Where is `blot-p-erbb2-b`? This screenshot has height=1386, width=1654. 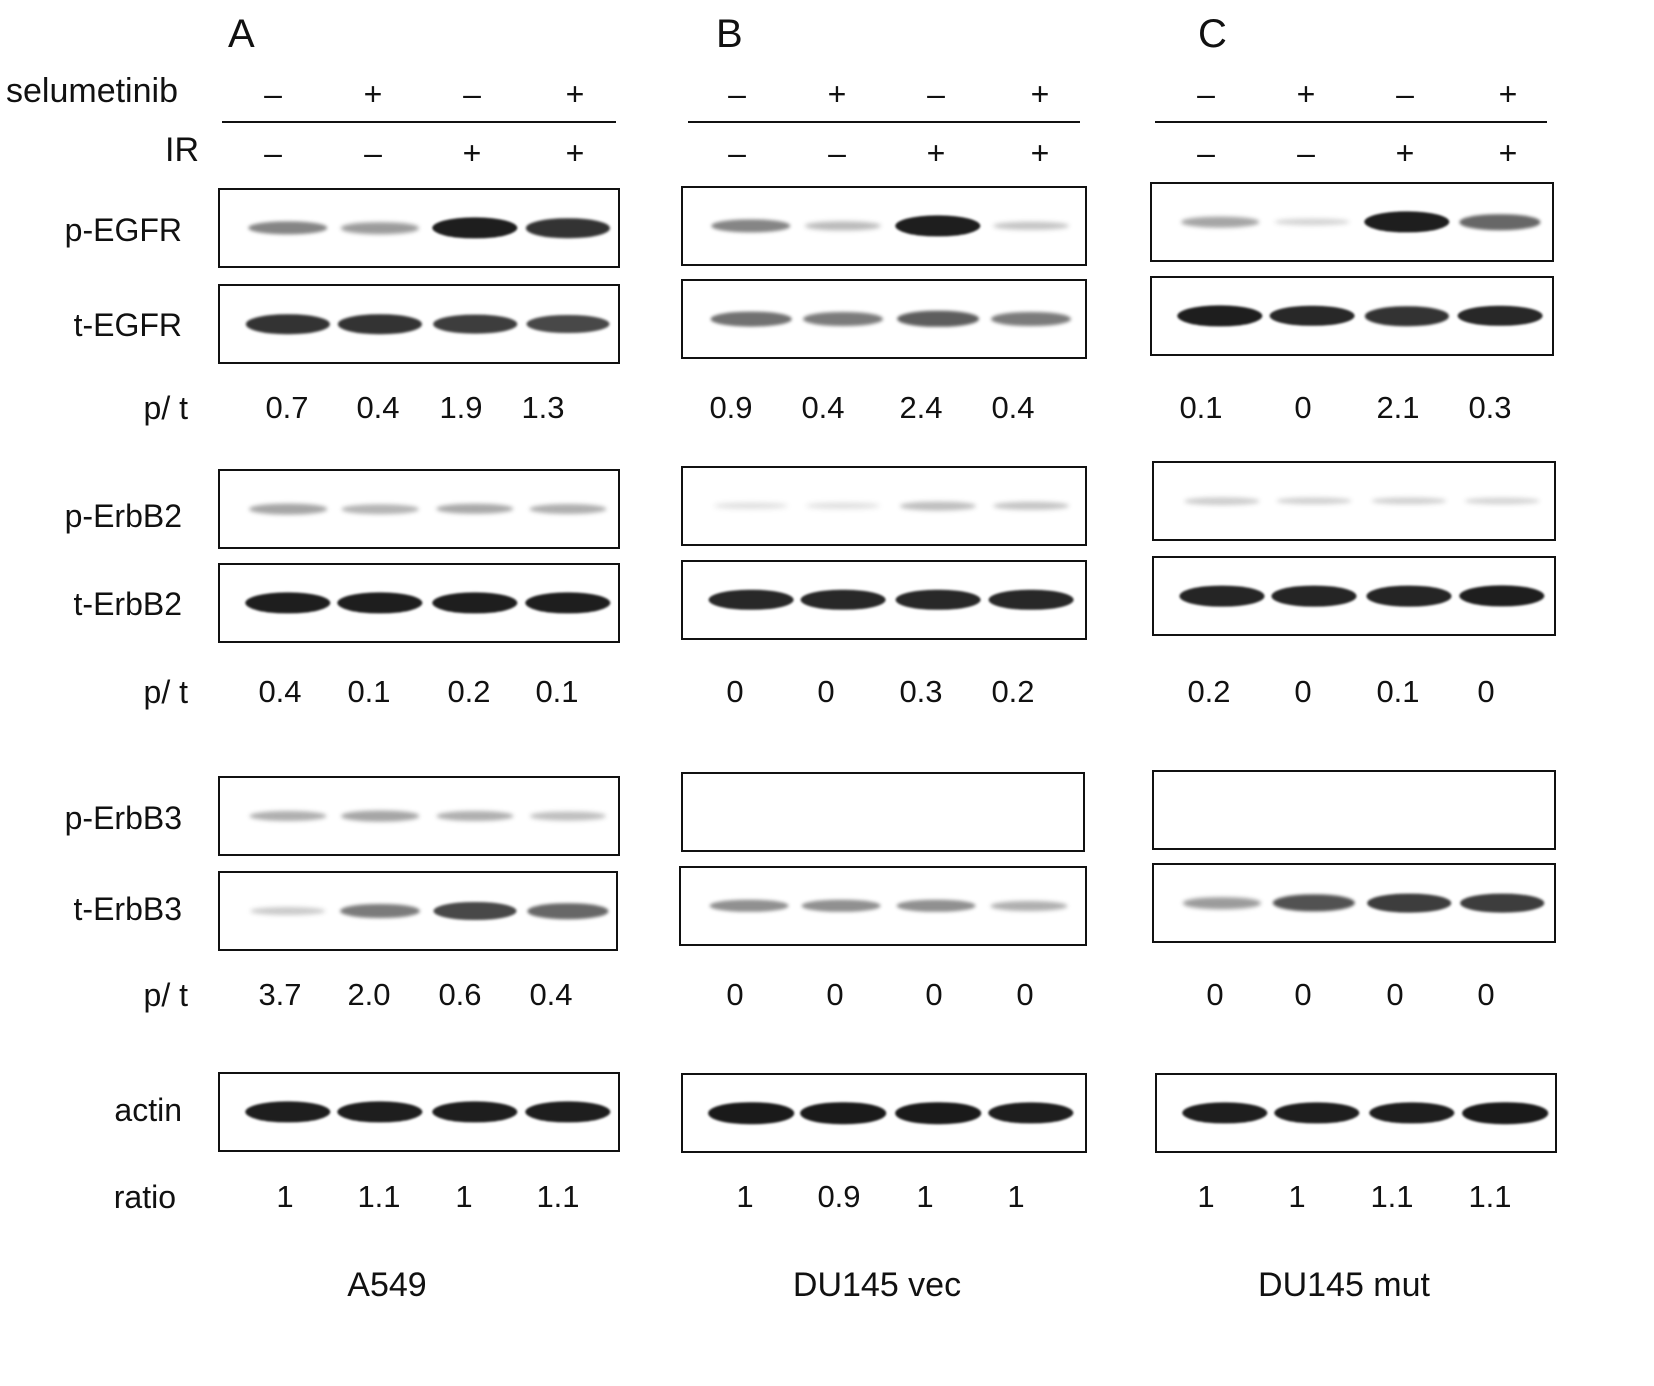
blot-p-erbb2-b is located at coordinates (884, 506).